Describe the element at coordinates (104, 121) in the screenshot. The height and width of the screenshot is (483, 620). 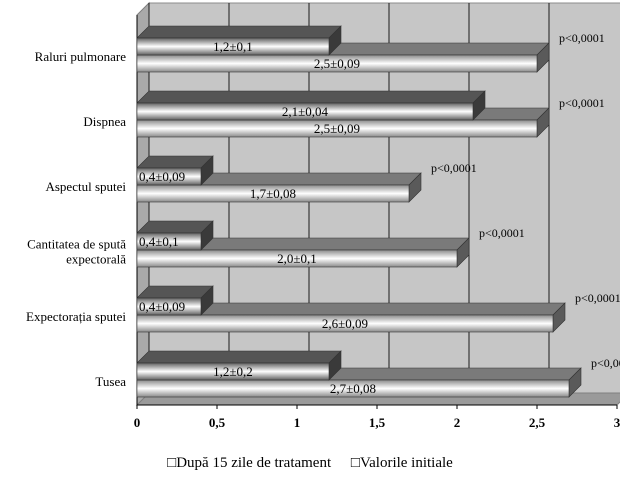
I see `category-label: Dispnea` at that location.